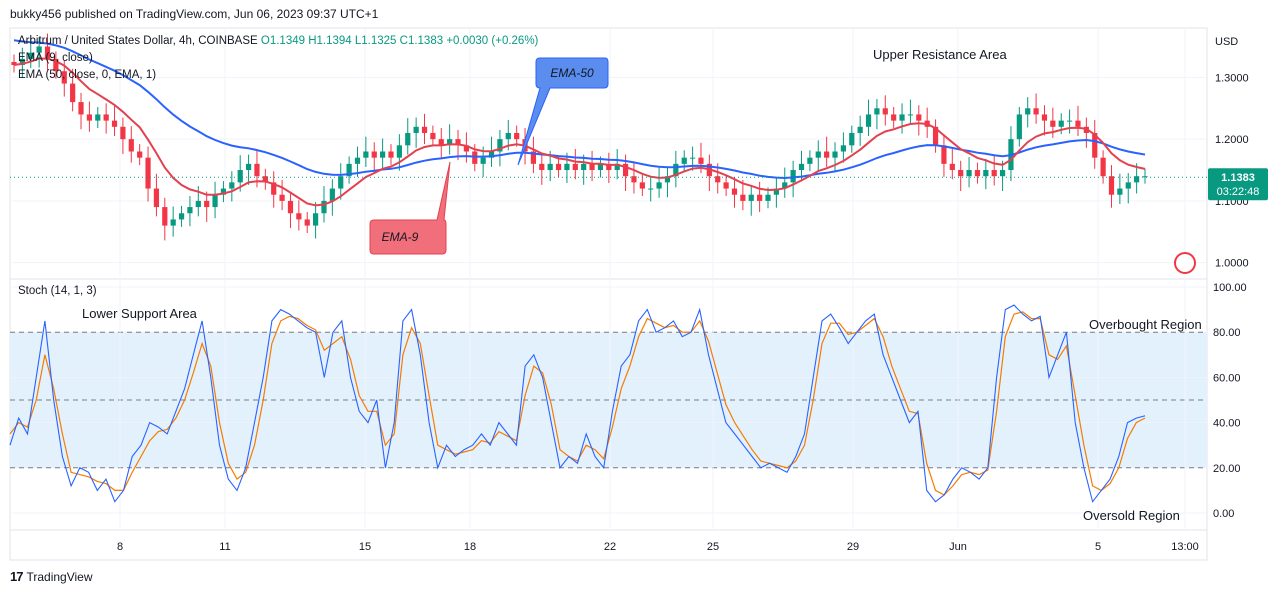 Image resolution: width=1280 pixels, height=595 pixels. What do you see at coordinates (940, 54) in the screenshot?
I see `upper-resistance-annotation: Upper Resistance Area` at bounding box center [940, 54].